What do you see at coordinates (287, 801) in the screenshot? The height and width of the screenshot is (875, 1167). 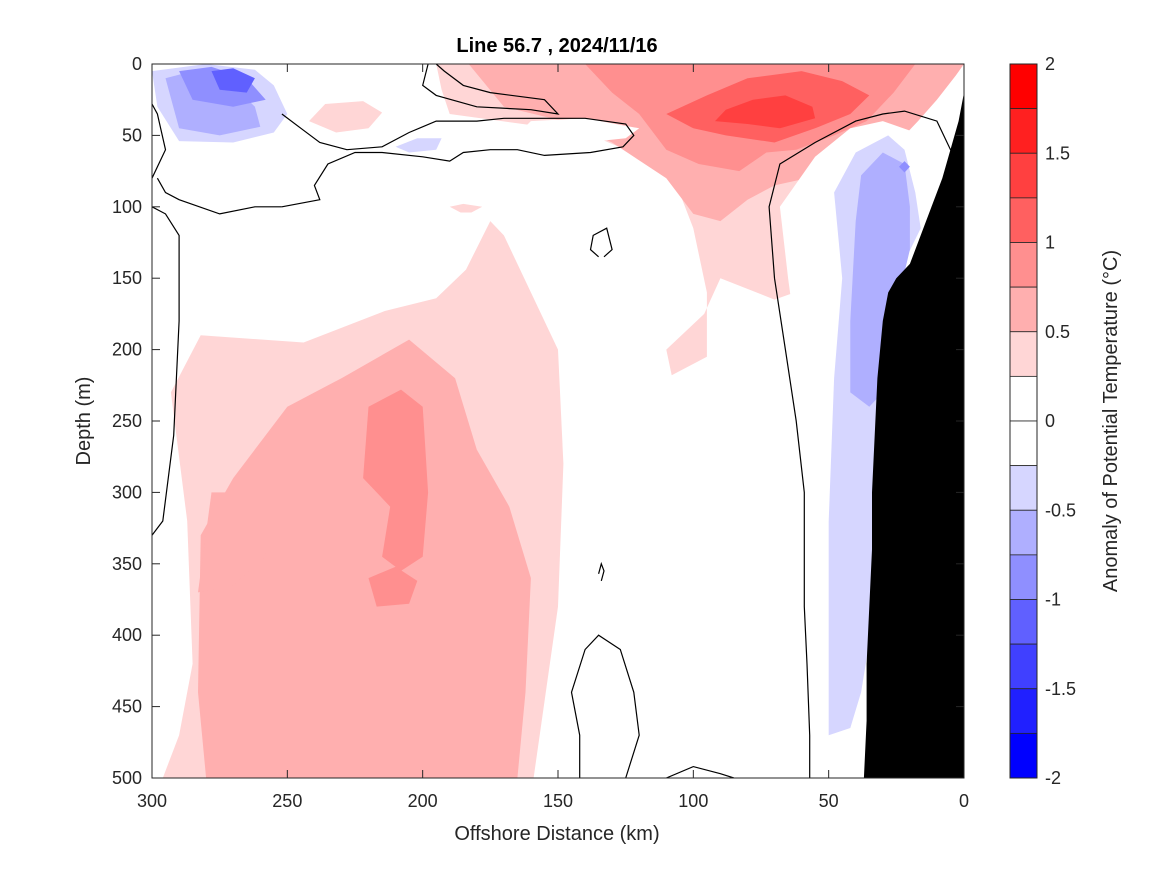 I see `x-tick-label: 250` at bounding box center [287, 801].